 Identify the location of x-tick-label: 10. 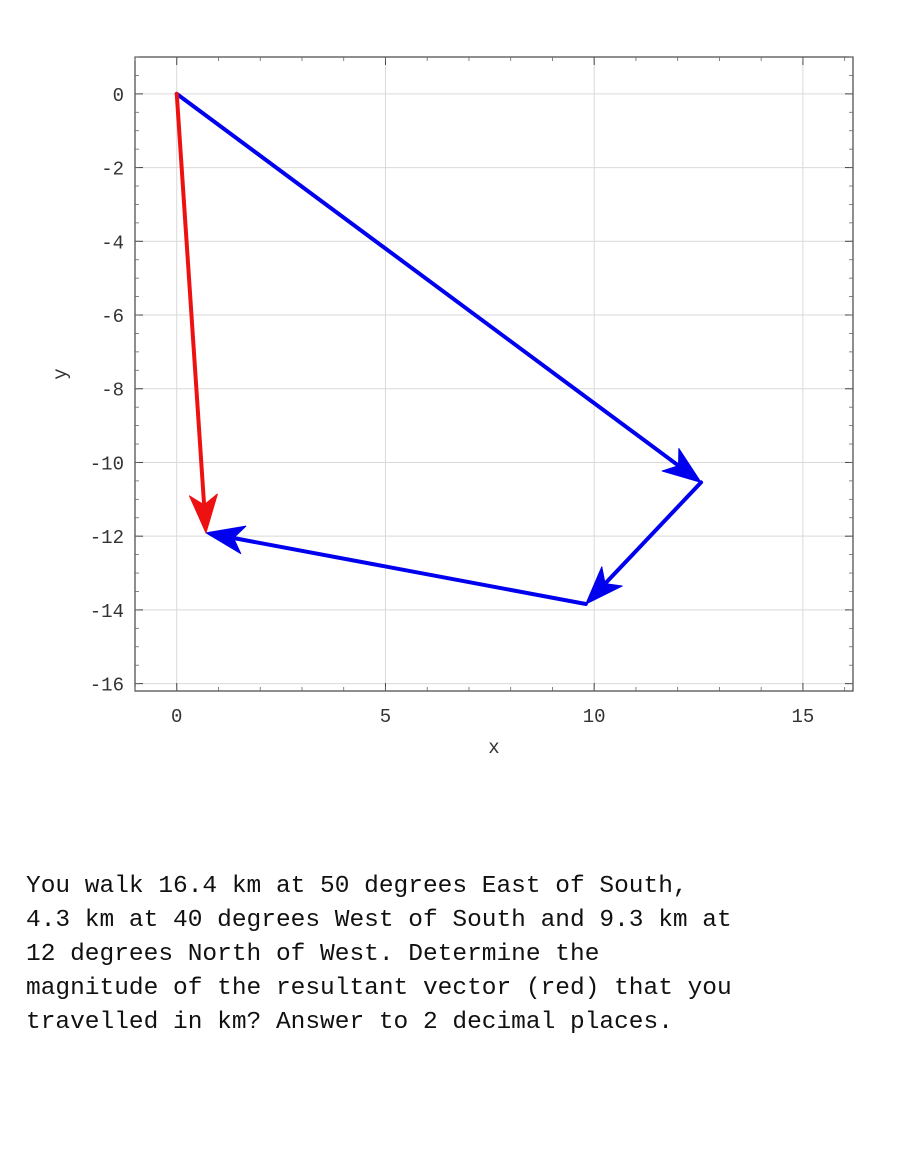
(594, 717).